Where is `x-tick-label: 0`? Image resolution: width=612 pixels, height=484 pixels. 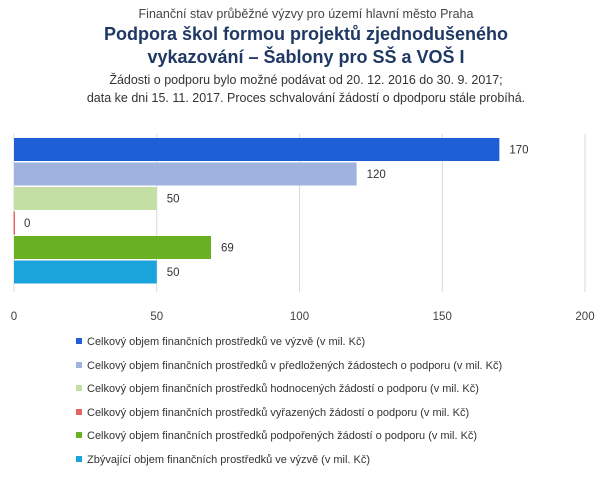
x-tick-label: 0 is located at coordinates (14, 317).